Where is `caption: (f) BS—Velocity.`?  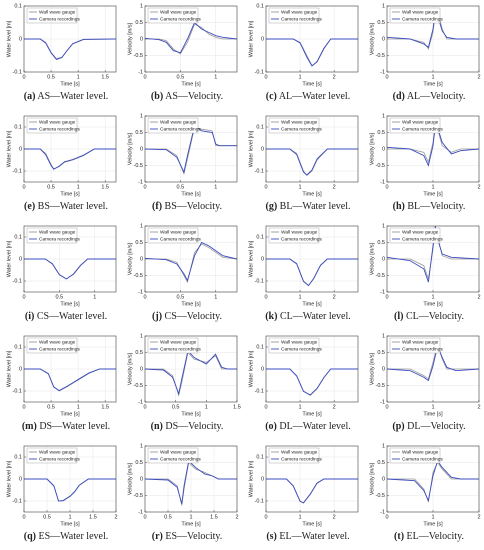
caption: (f) BS—Velocity. is located at coordinates (187, 206).